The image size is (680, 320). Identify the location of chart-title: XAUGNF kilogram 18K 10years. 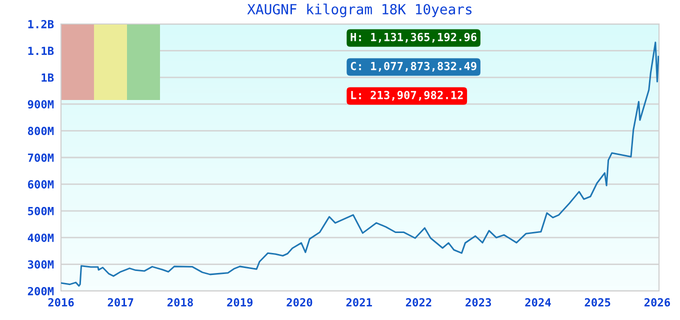
(359, 11).